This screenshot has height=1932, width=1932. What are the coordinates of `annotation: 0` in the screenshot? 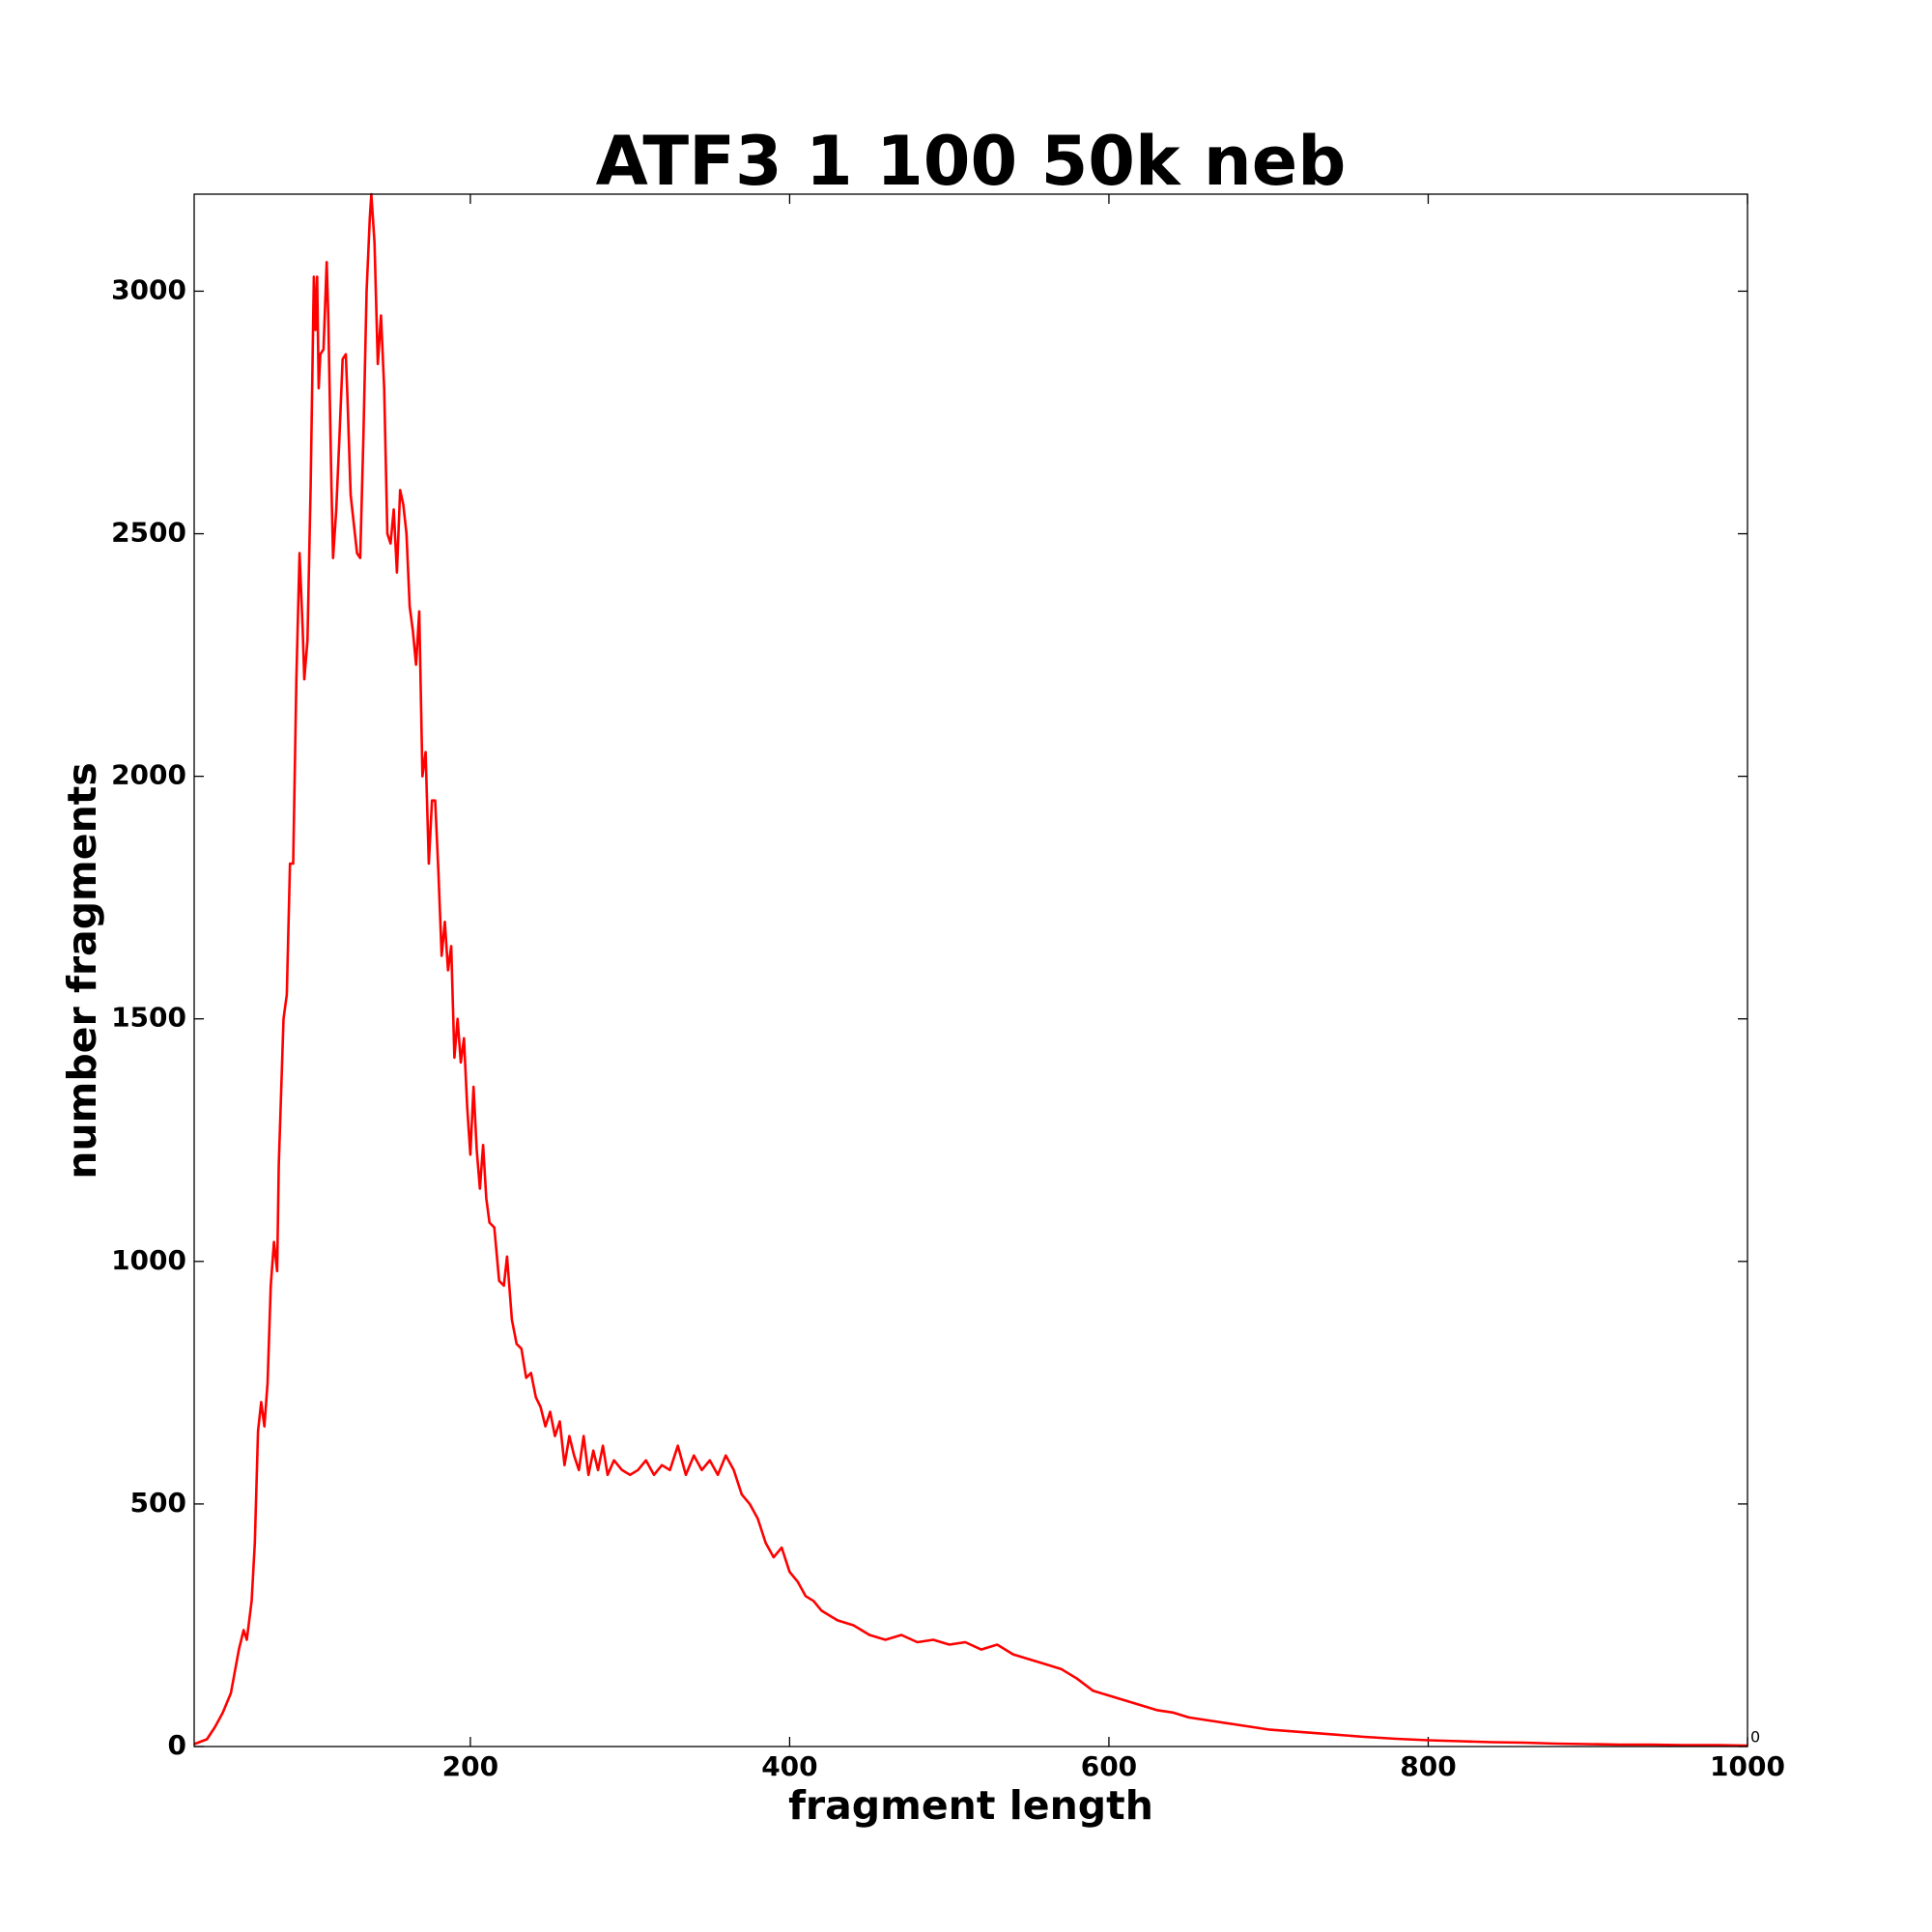 It's located at (1755, 1737).